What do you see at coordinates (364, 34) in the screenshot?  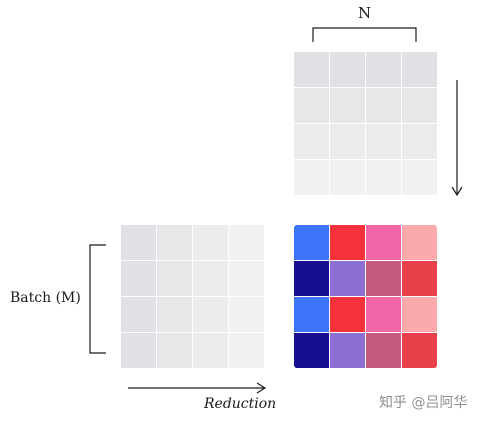 I see `n-bracket` at bounding box center [364, 34].